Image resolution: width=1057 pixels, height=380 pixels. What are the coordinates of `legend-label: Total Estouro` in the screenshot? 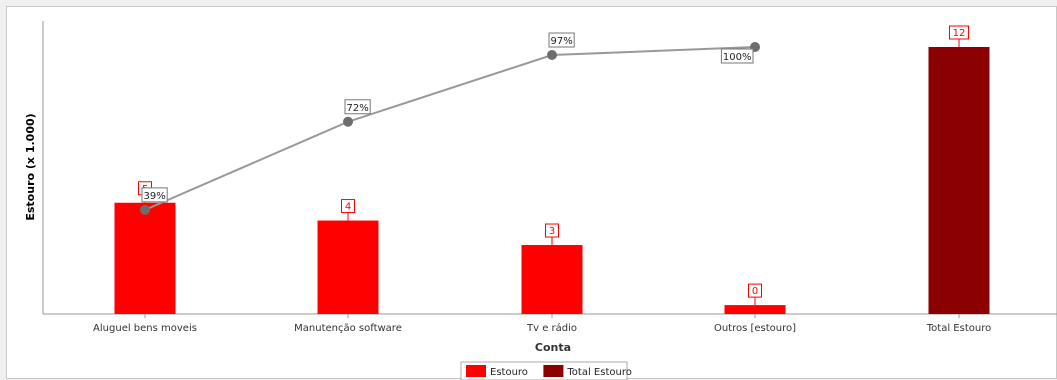 It's located at (598, 372).